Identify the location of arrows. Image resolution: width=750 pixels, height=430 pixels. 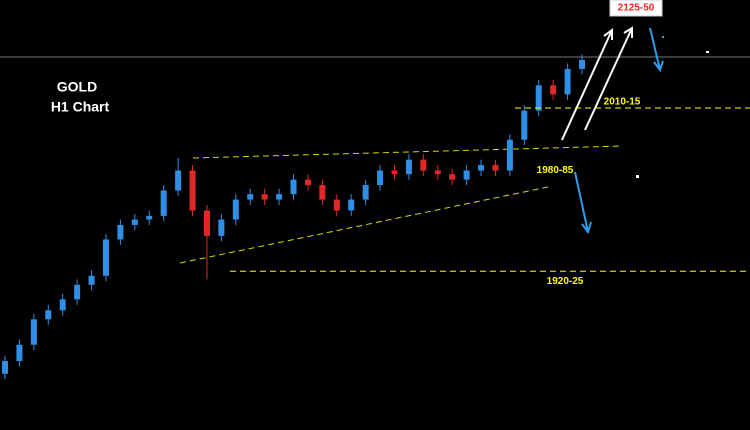
(612, 130).